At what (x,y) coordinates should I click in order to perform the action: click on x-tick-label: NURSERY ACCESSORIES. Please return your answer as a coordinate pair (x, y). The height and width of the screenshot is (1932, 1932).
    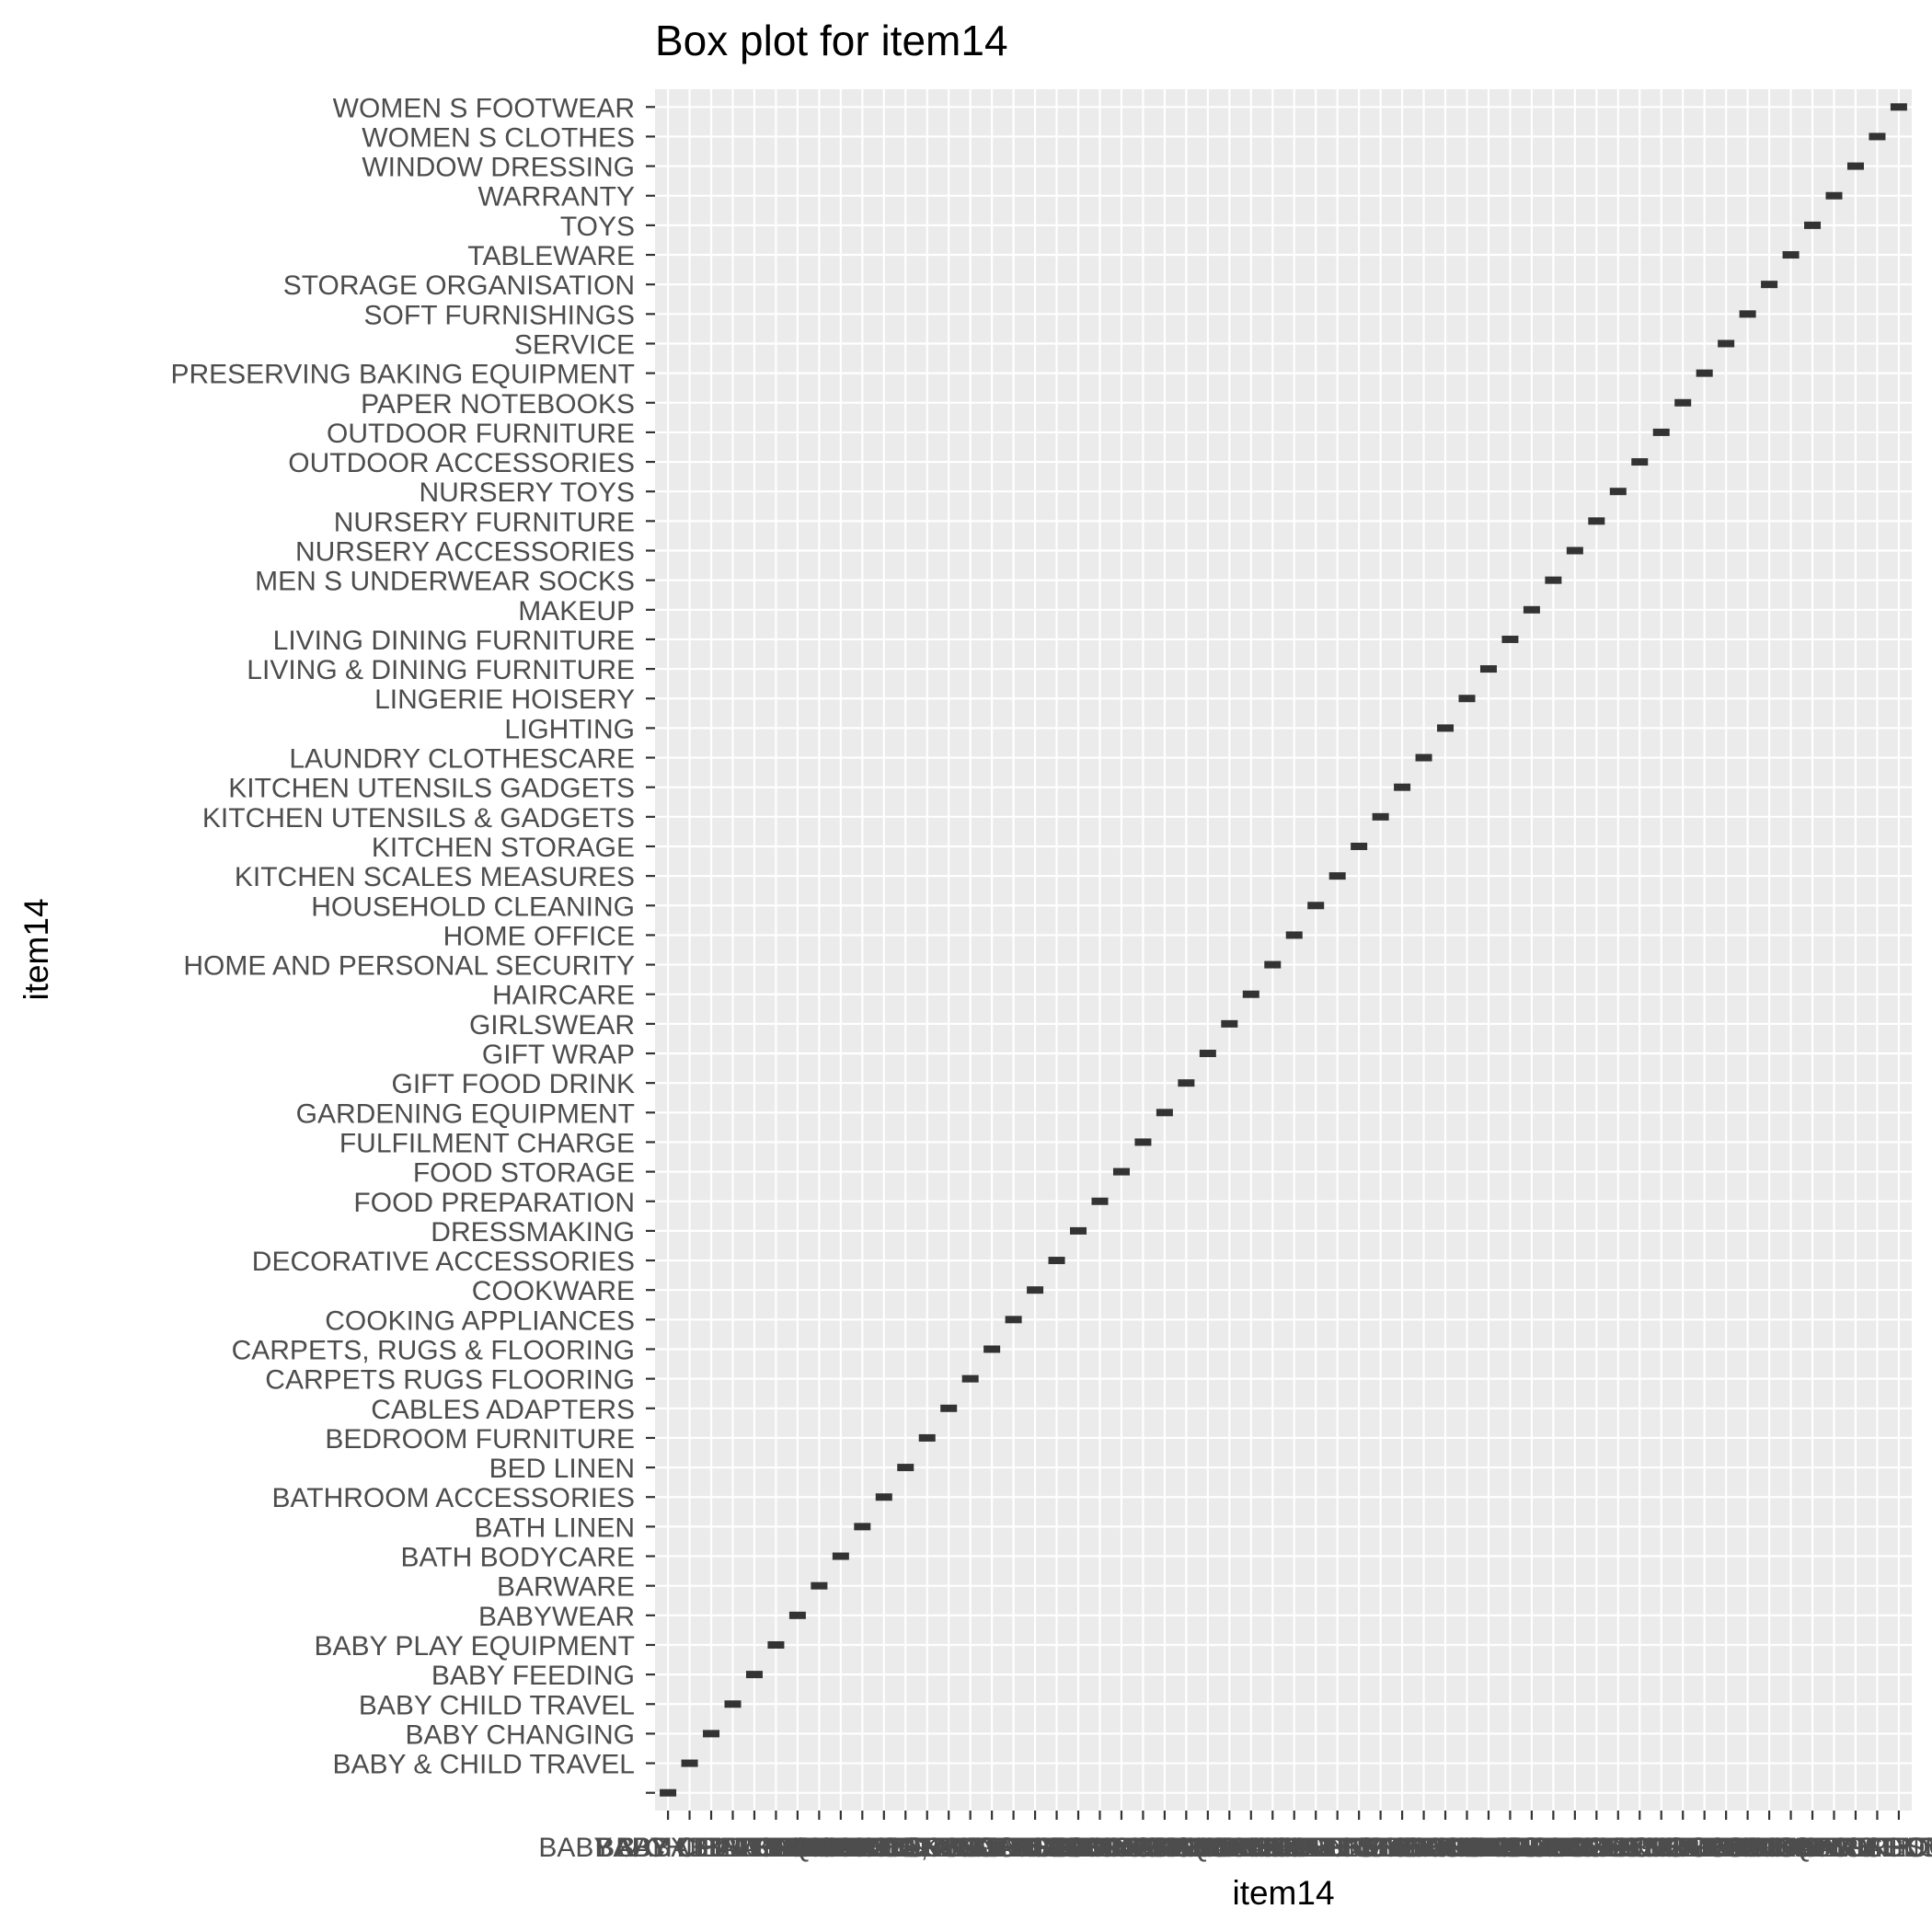
    Looking at the image, I should click on (1574, 1848).